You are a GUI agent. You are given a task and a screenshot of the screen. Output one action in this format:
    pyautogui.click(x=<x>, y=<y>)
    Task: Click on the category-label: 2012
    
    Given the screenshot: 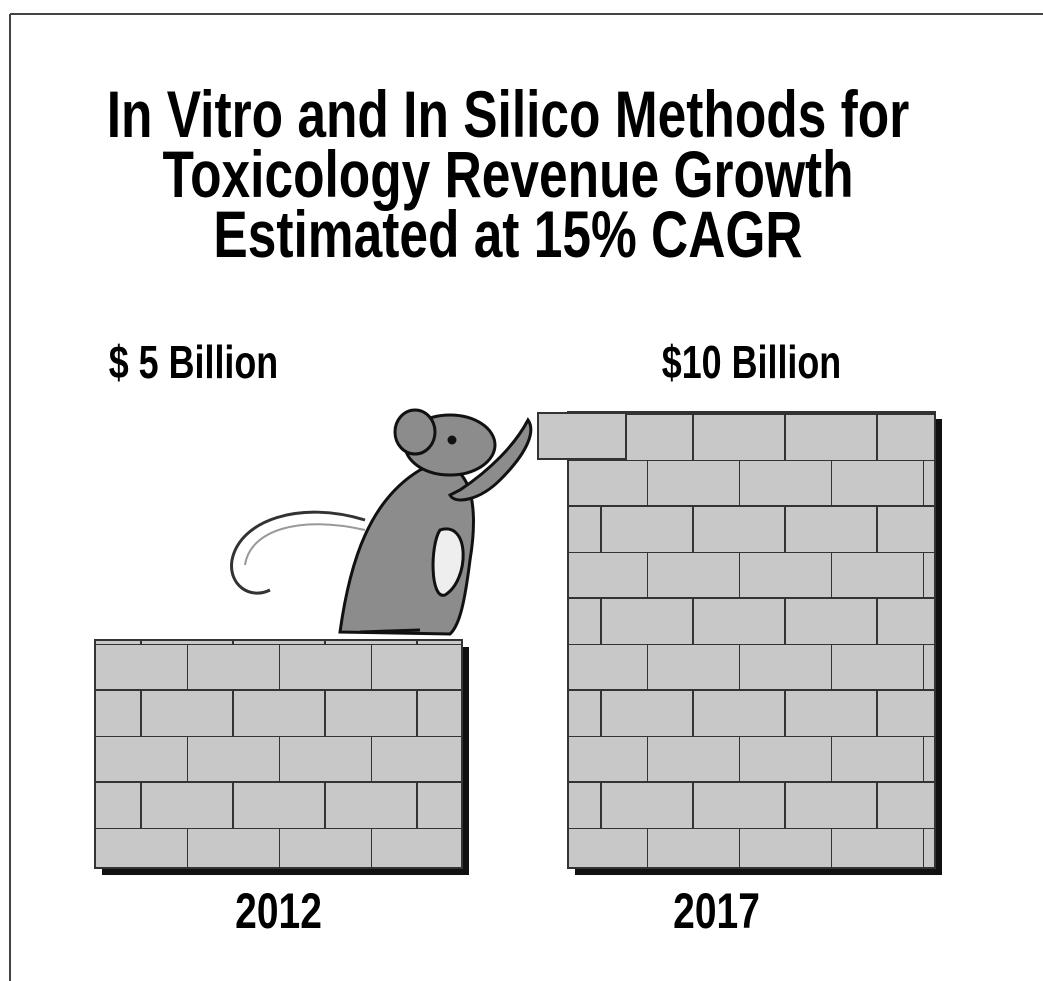 What is the action you would take?
    pyautogui.click(x=278, y=910)
    